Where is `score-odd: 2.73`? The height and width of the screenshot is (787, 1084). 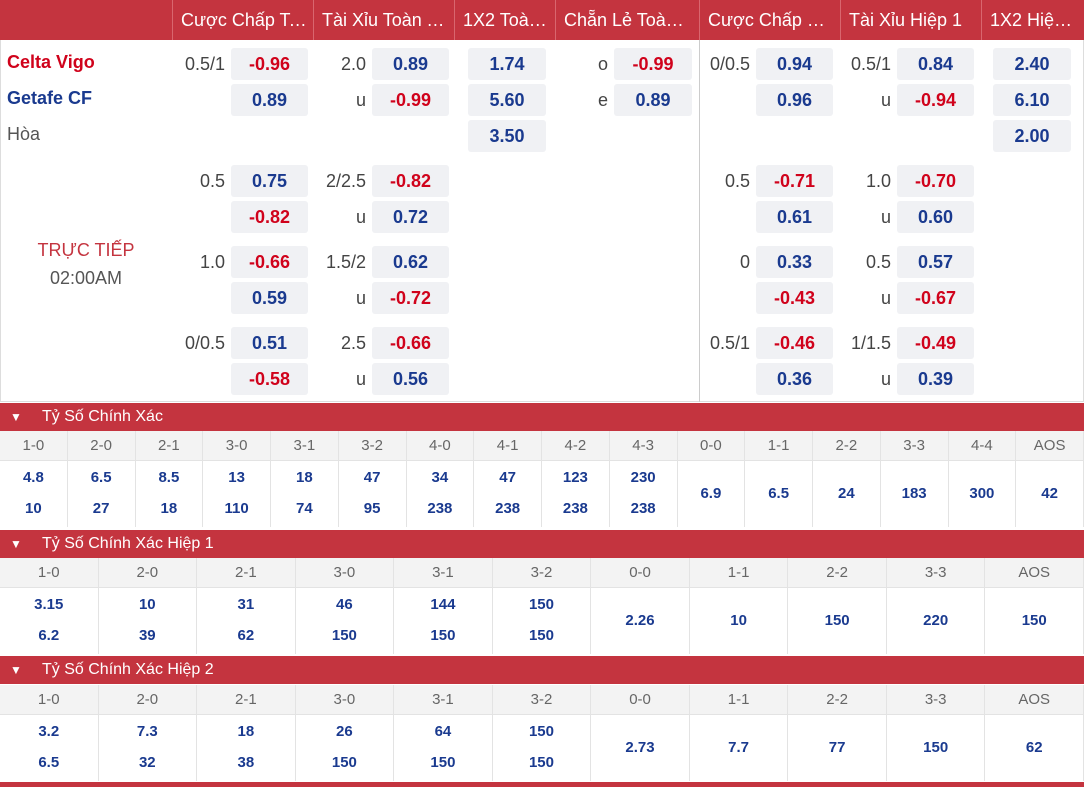 score-odd: 2.73 is located at coordinates (640, 747).